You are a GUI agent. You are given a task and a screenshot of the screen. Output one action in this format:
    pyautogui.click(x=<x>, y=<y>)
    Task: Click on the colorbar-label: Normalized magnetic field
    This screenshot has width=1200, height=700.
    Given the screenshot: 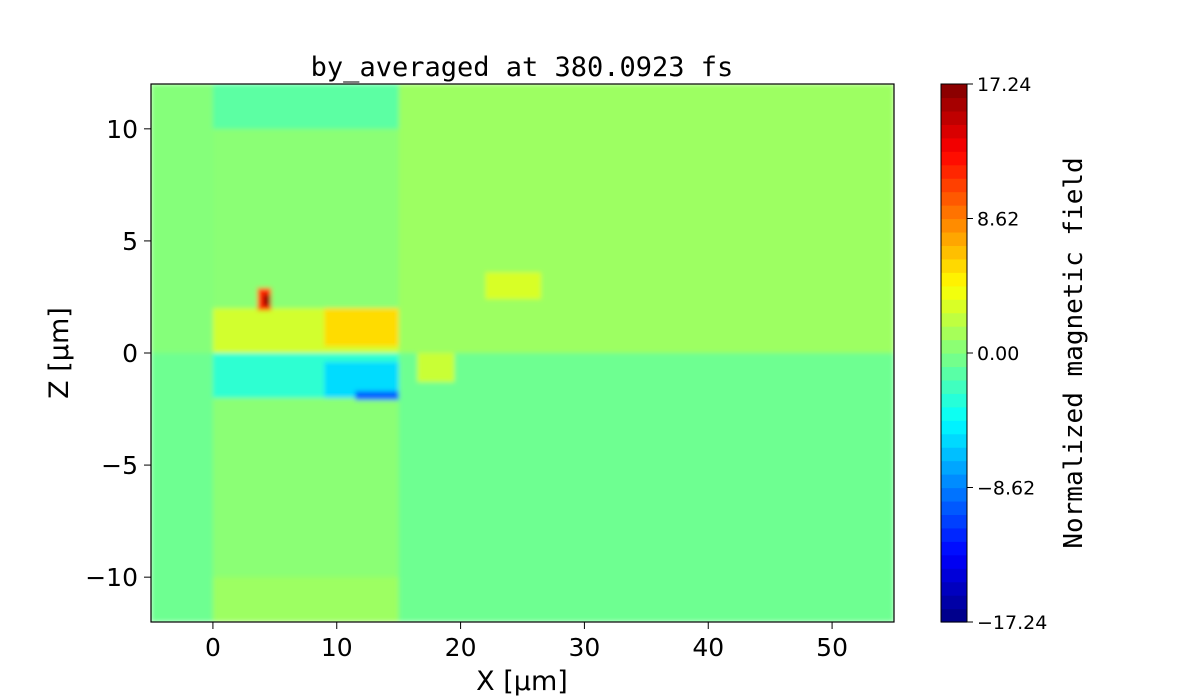 What is the action you would take?
    pyautogui.click(x=1074, y=352)
    